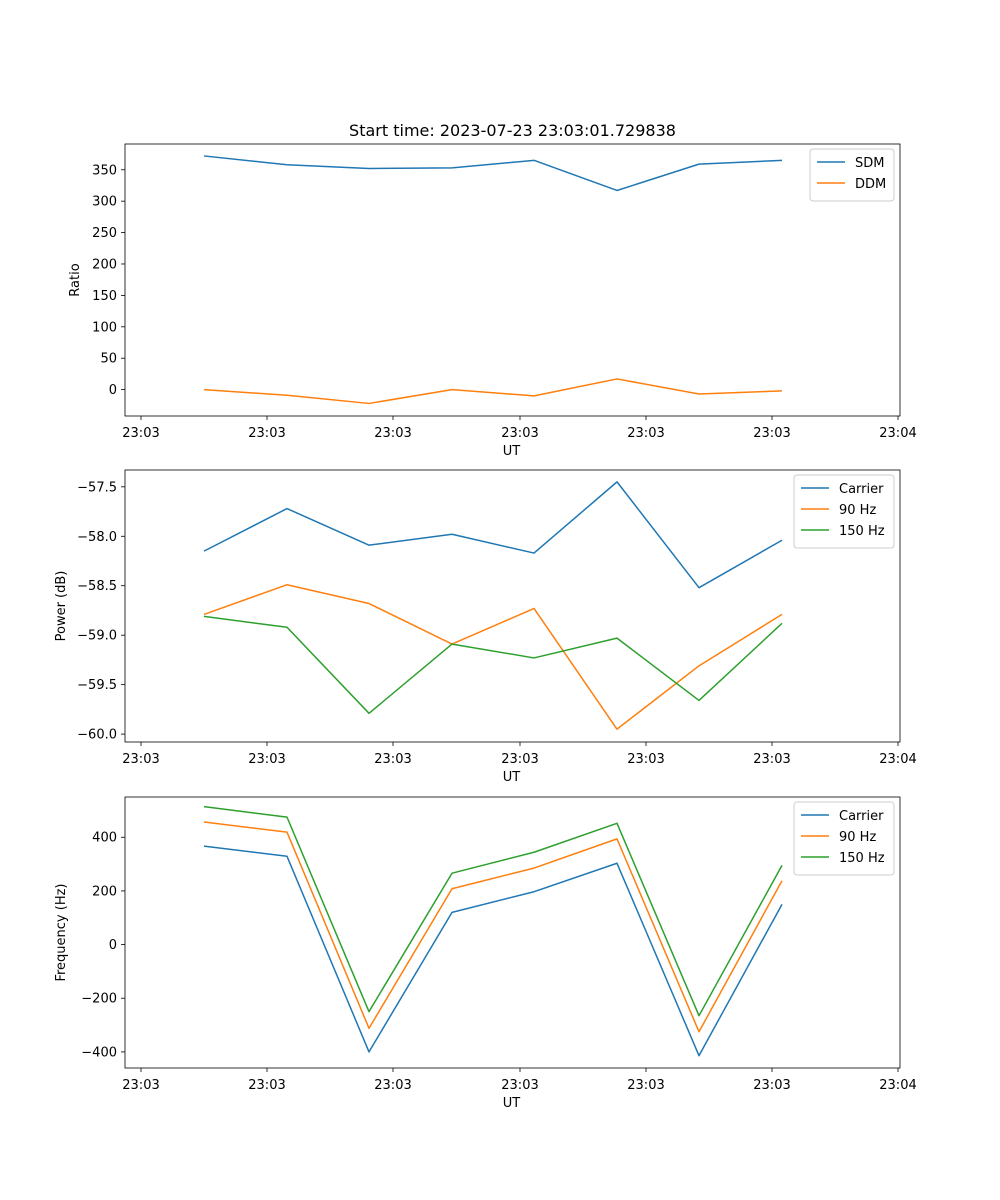 The image size is (1000, 1200). What do you see at coordinates (99, 1052) in the screenshot?
I see `y-tick-label: −400` at bounding box center [99, 1052].